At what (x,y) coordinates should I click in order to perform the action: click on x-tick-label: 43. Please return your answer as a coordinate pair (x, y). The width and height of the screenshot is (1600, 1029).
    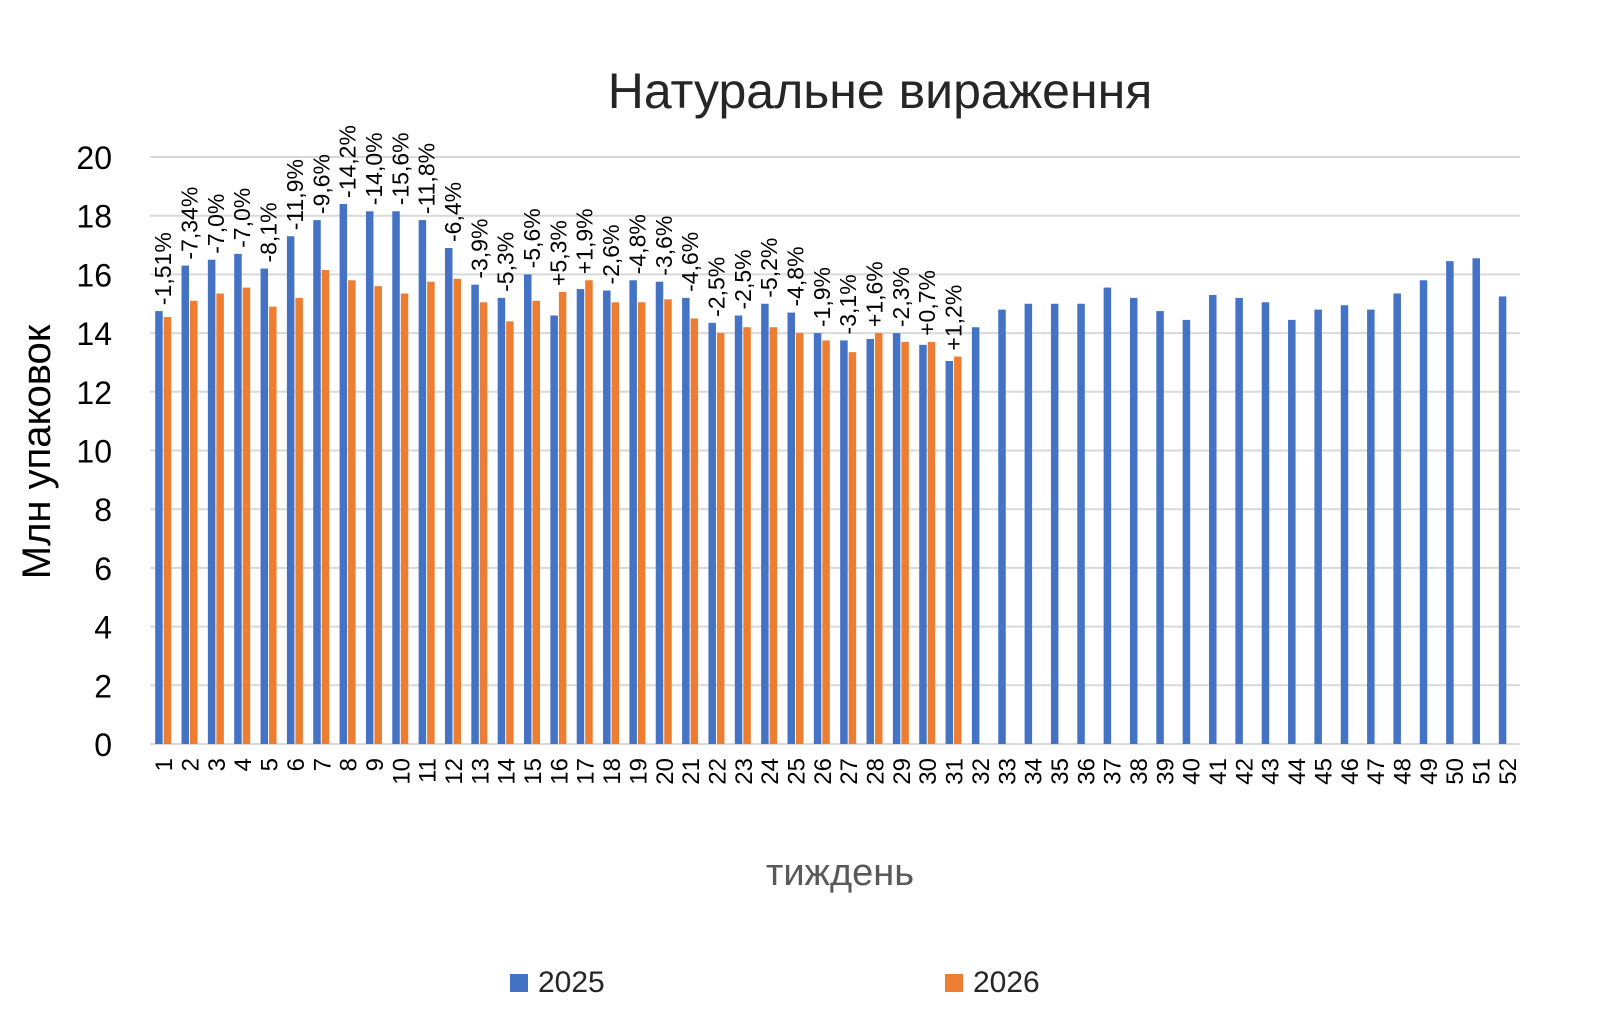
    Looking at the image, I should click on (1271, 771).